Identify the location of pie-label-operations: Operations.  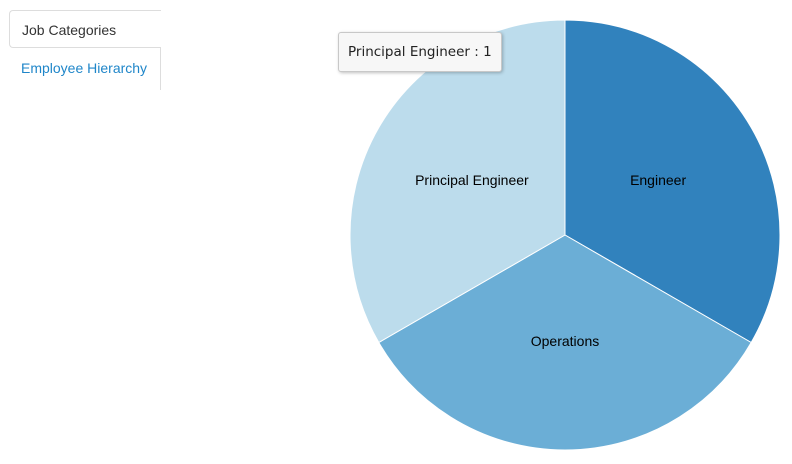
(565, 341).